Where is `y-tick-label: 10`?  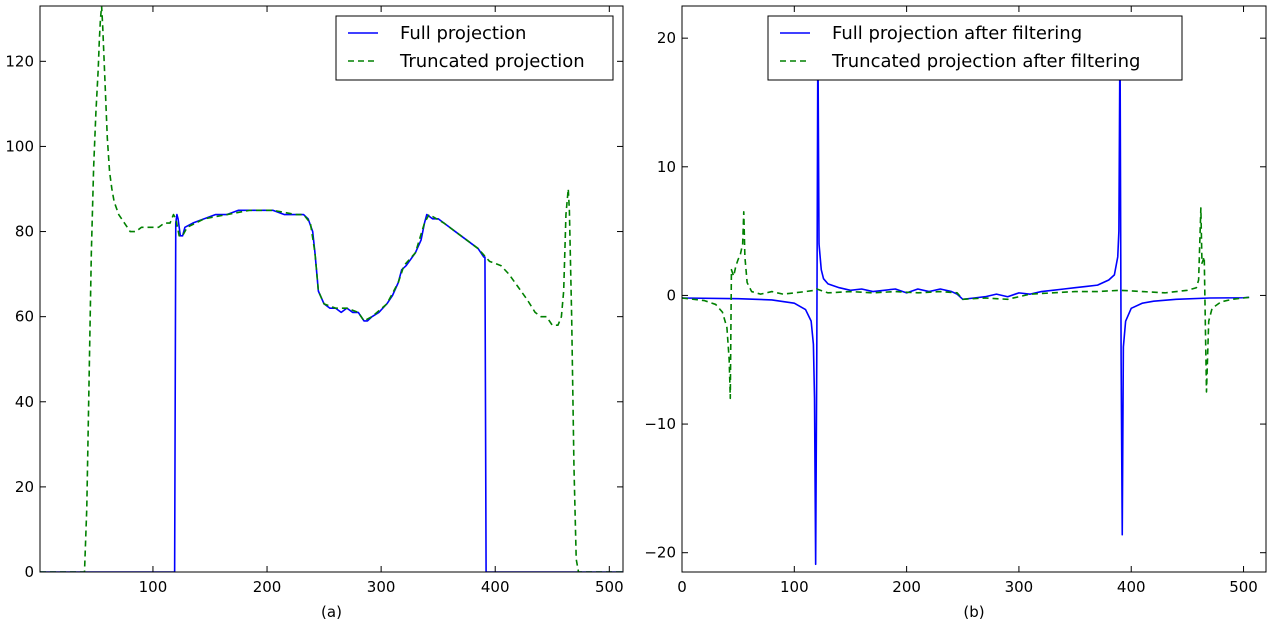
y-tick-label: 10 is located at coordinates (666, 167).